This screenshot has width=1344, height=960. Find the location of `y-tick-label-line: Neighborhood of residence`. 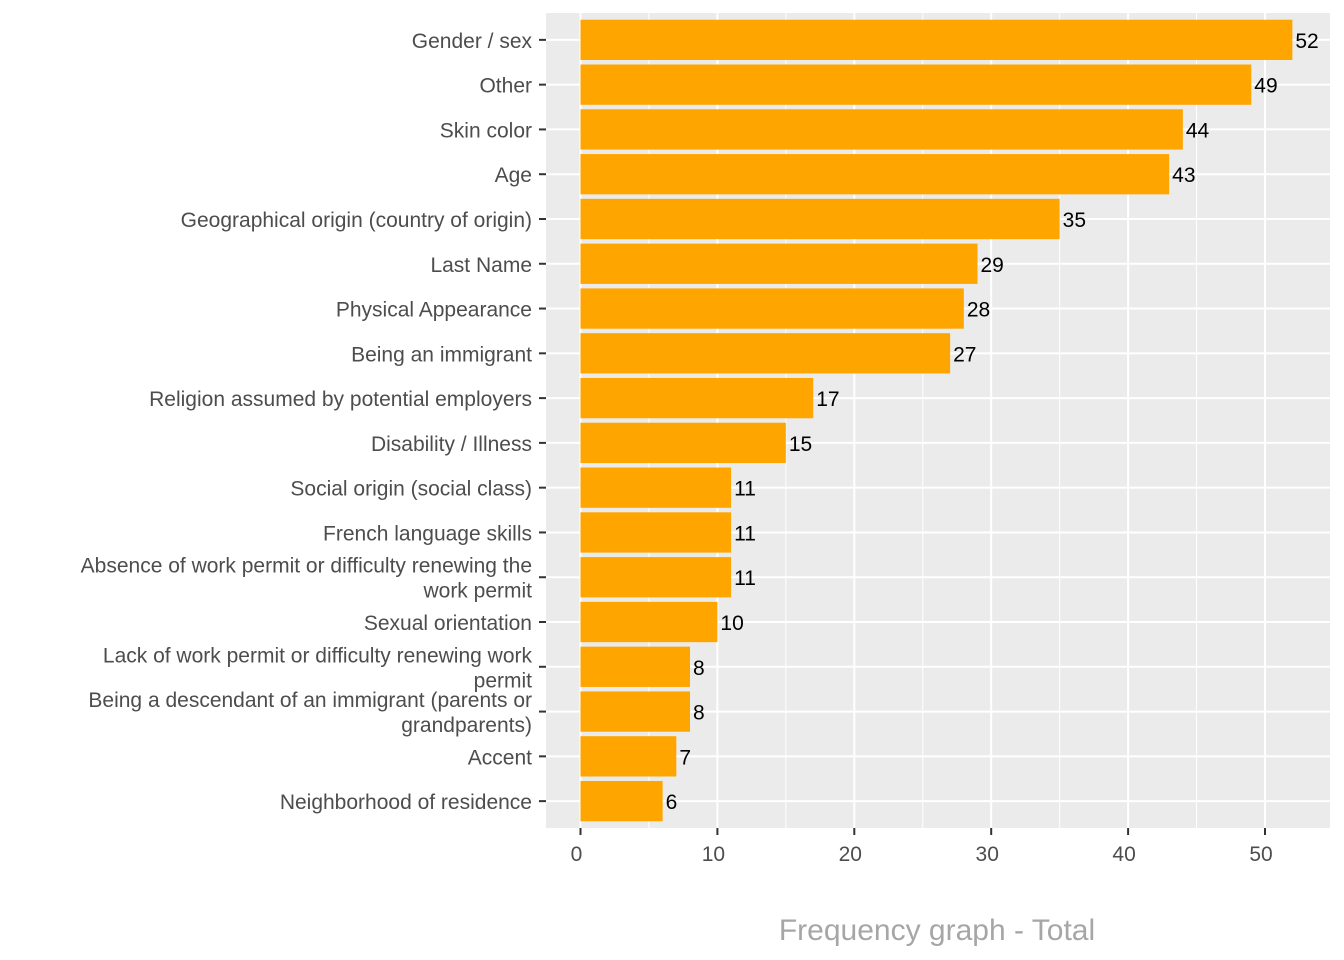

y-tick-label-line: Neighborhood of residence is located at coordinates (406, 802).